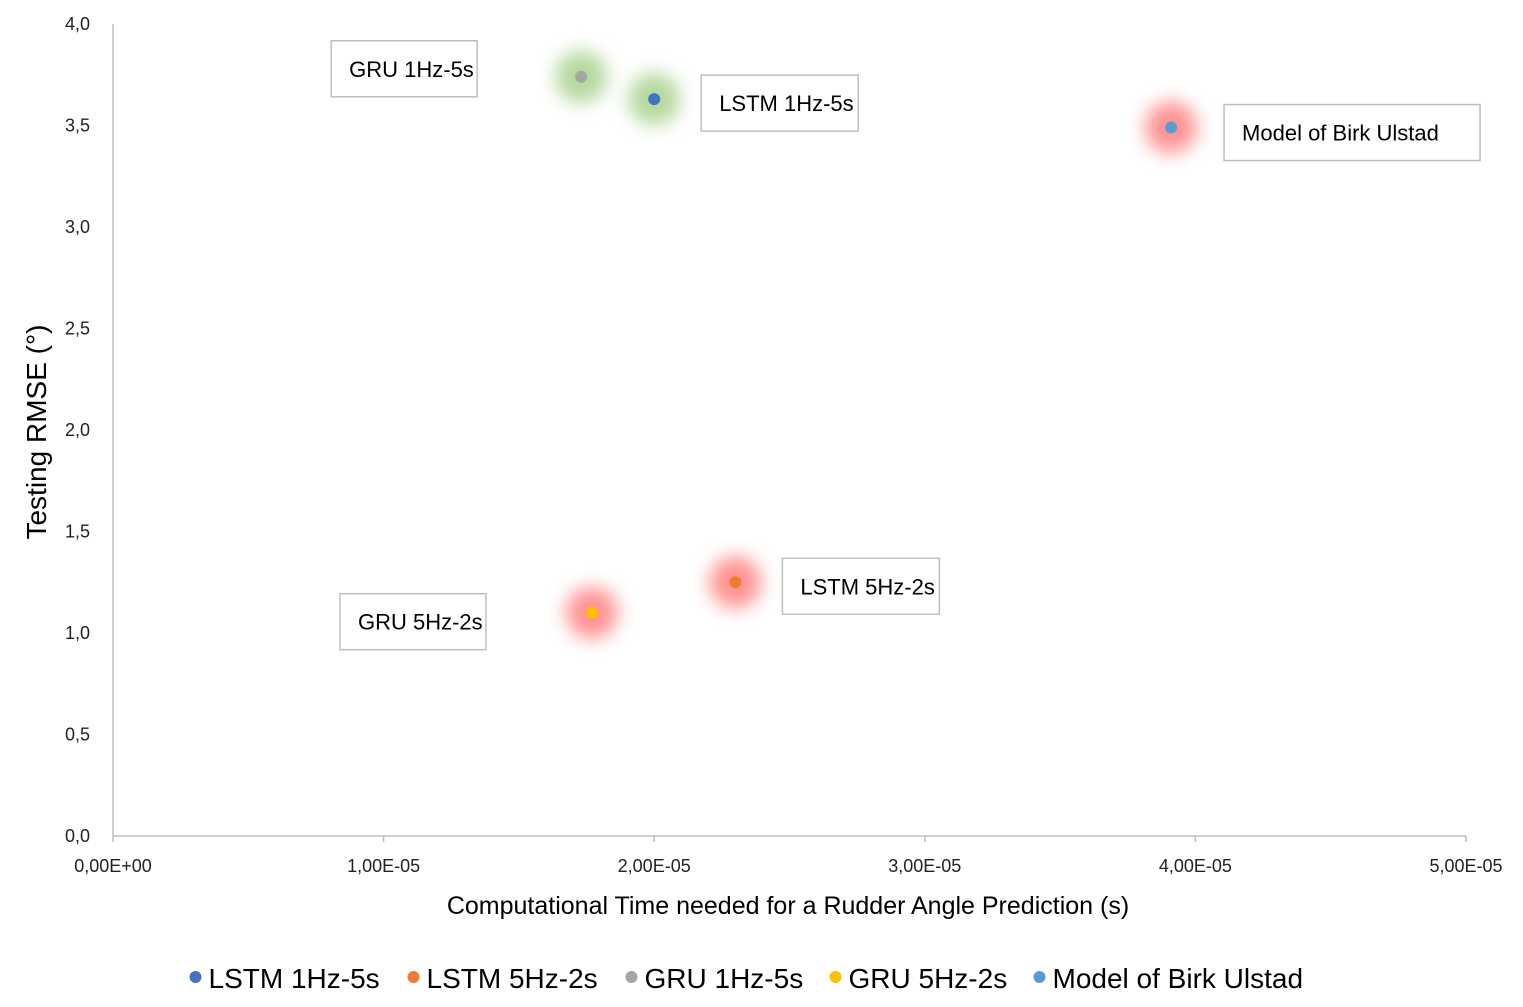 This screenshot has width=1523, height=1007. Describe the element at coordinates (411, 69) in the screenshot. I see `annotation-label: GRU 1Hz-5s` at that location.